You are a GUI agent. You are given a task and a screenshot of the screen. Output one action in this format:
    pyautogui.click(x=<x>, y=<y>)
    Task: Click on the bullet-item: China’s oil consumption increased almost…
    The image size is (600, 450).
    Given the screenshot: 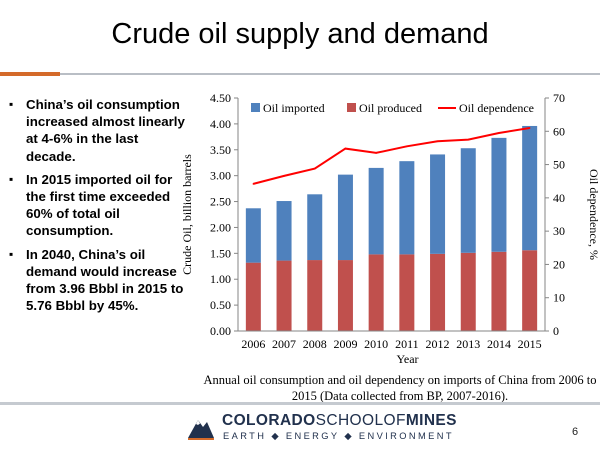 What is the action you would take?
    pyautogui.click(x=99, y=130)
    